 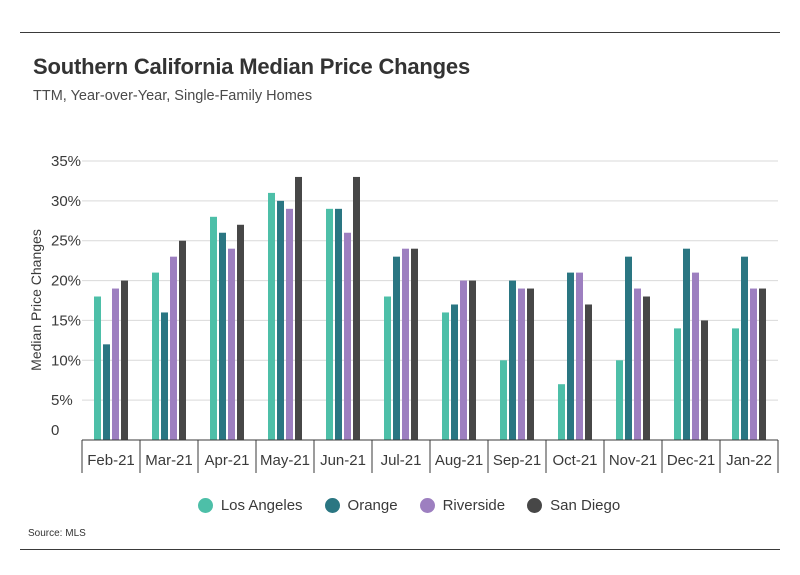 What do you see at coordinates (55, 430) in the screenshot?
I see `y-tick-label: 0` at bounding box center [55, 430].